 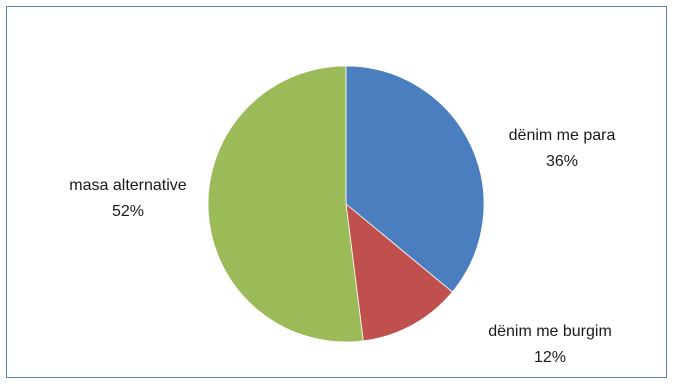 I want to click on slice-percent-label-3: 52%, so click(x=128, y=211).